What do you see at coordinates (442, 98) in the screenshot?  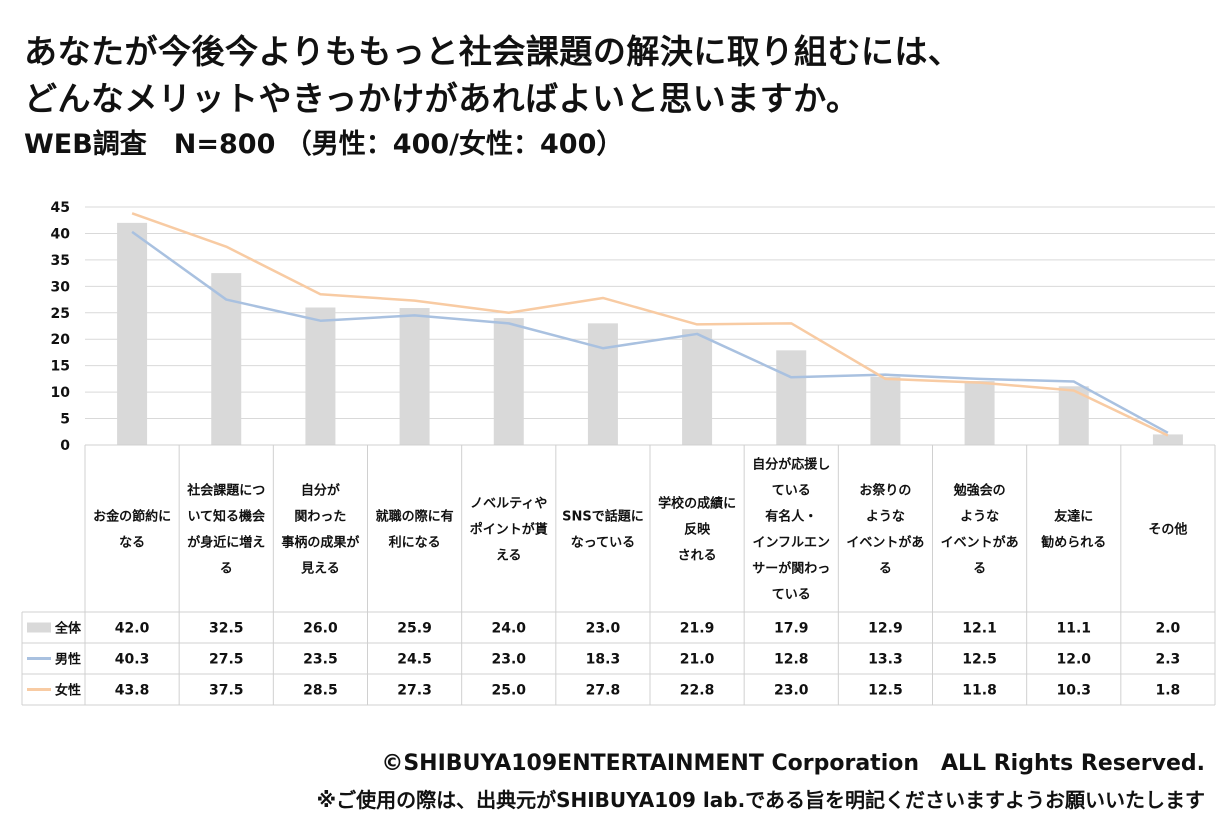 I see `title-line-2: どんなメリットやきっかけがあればよいと思いますか。` at bounding box center [442, 98].